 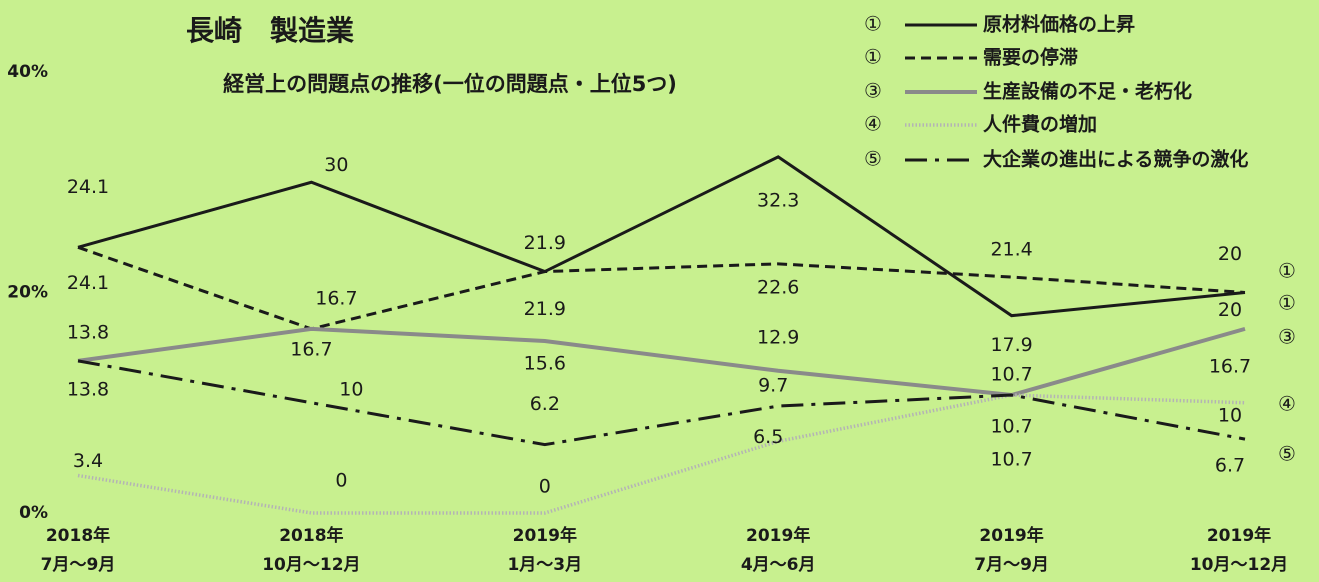 What do you see at coordinates (27, 293) in the screenshot?
I see `y-tick-label: 20%` at bounding box center [27, 293].